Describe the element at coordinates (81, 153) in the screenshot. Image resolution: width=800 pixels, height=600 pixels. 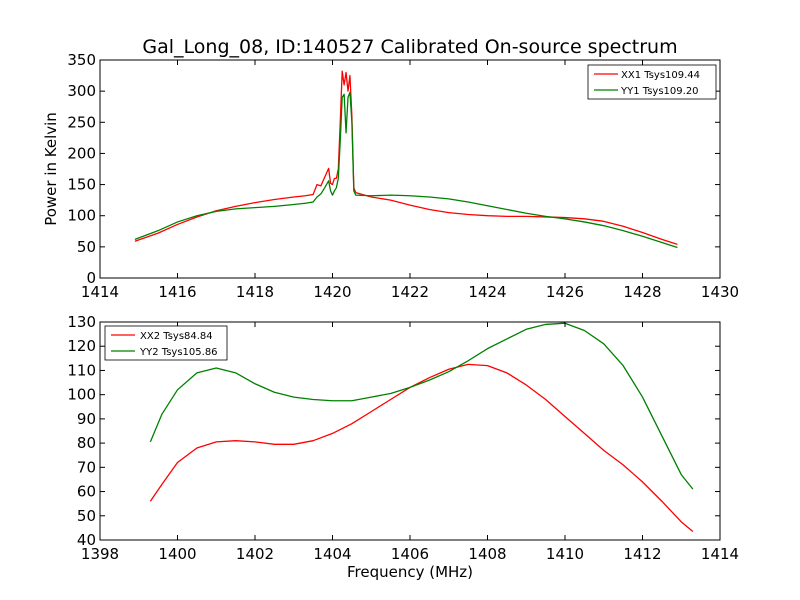
I see `top-y-tick-label: 200` at that location.